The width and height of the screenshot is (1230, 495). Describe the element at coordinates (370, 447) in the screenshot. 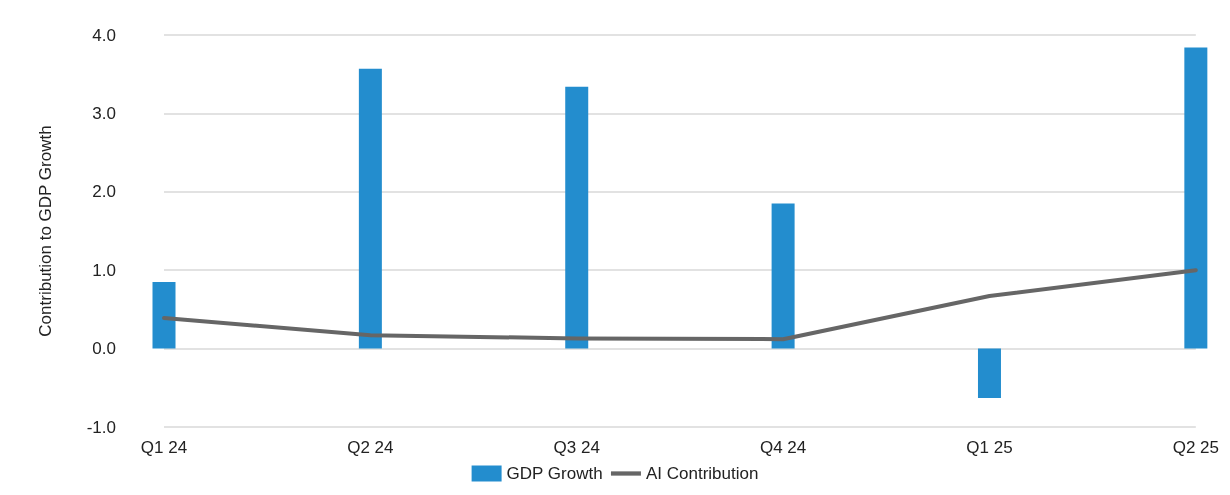

I see `x-tick-label: Q2 24` at that location.